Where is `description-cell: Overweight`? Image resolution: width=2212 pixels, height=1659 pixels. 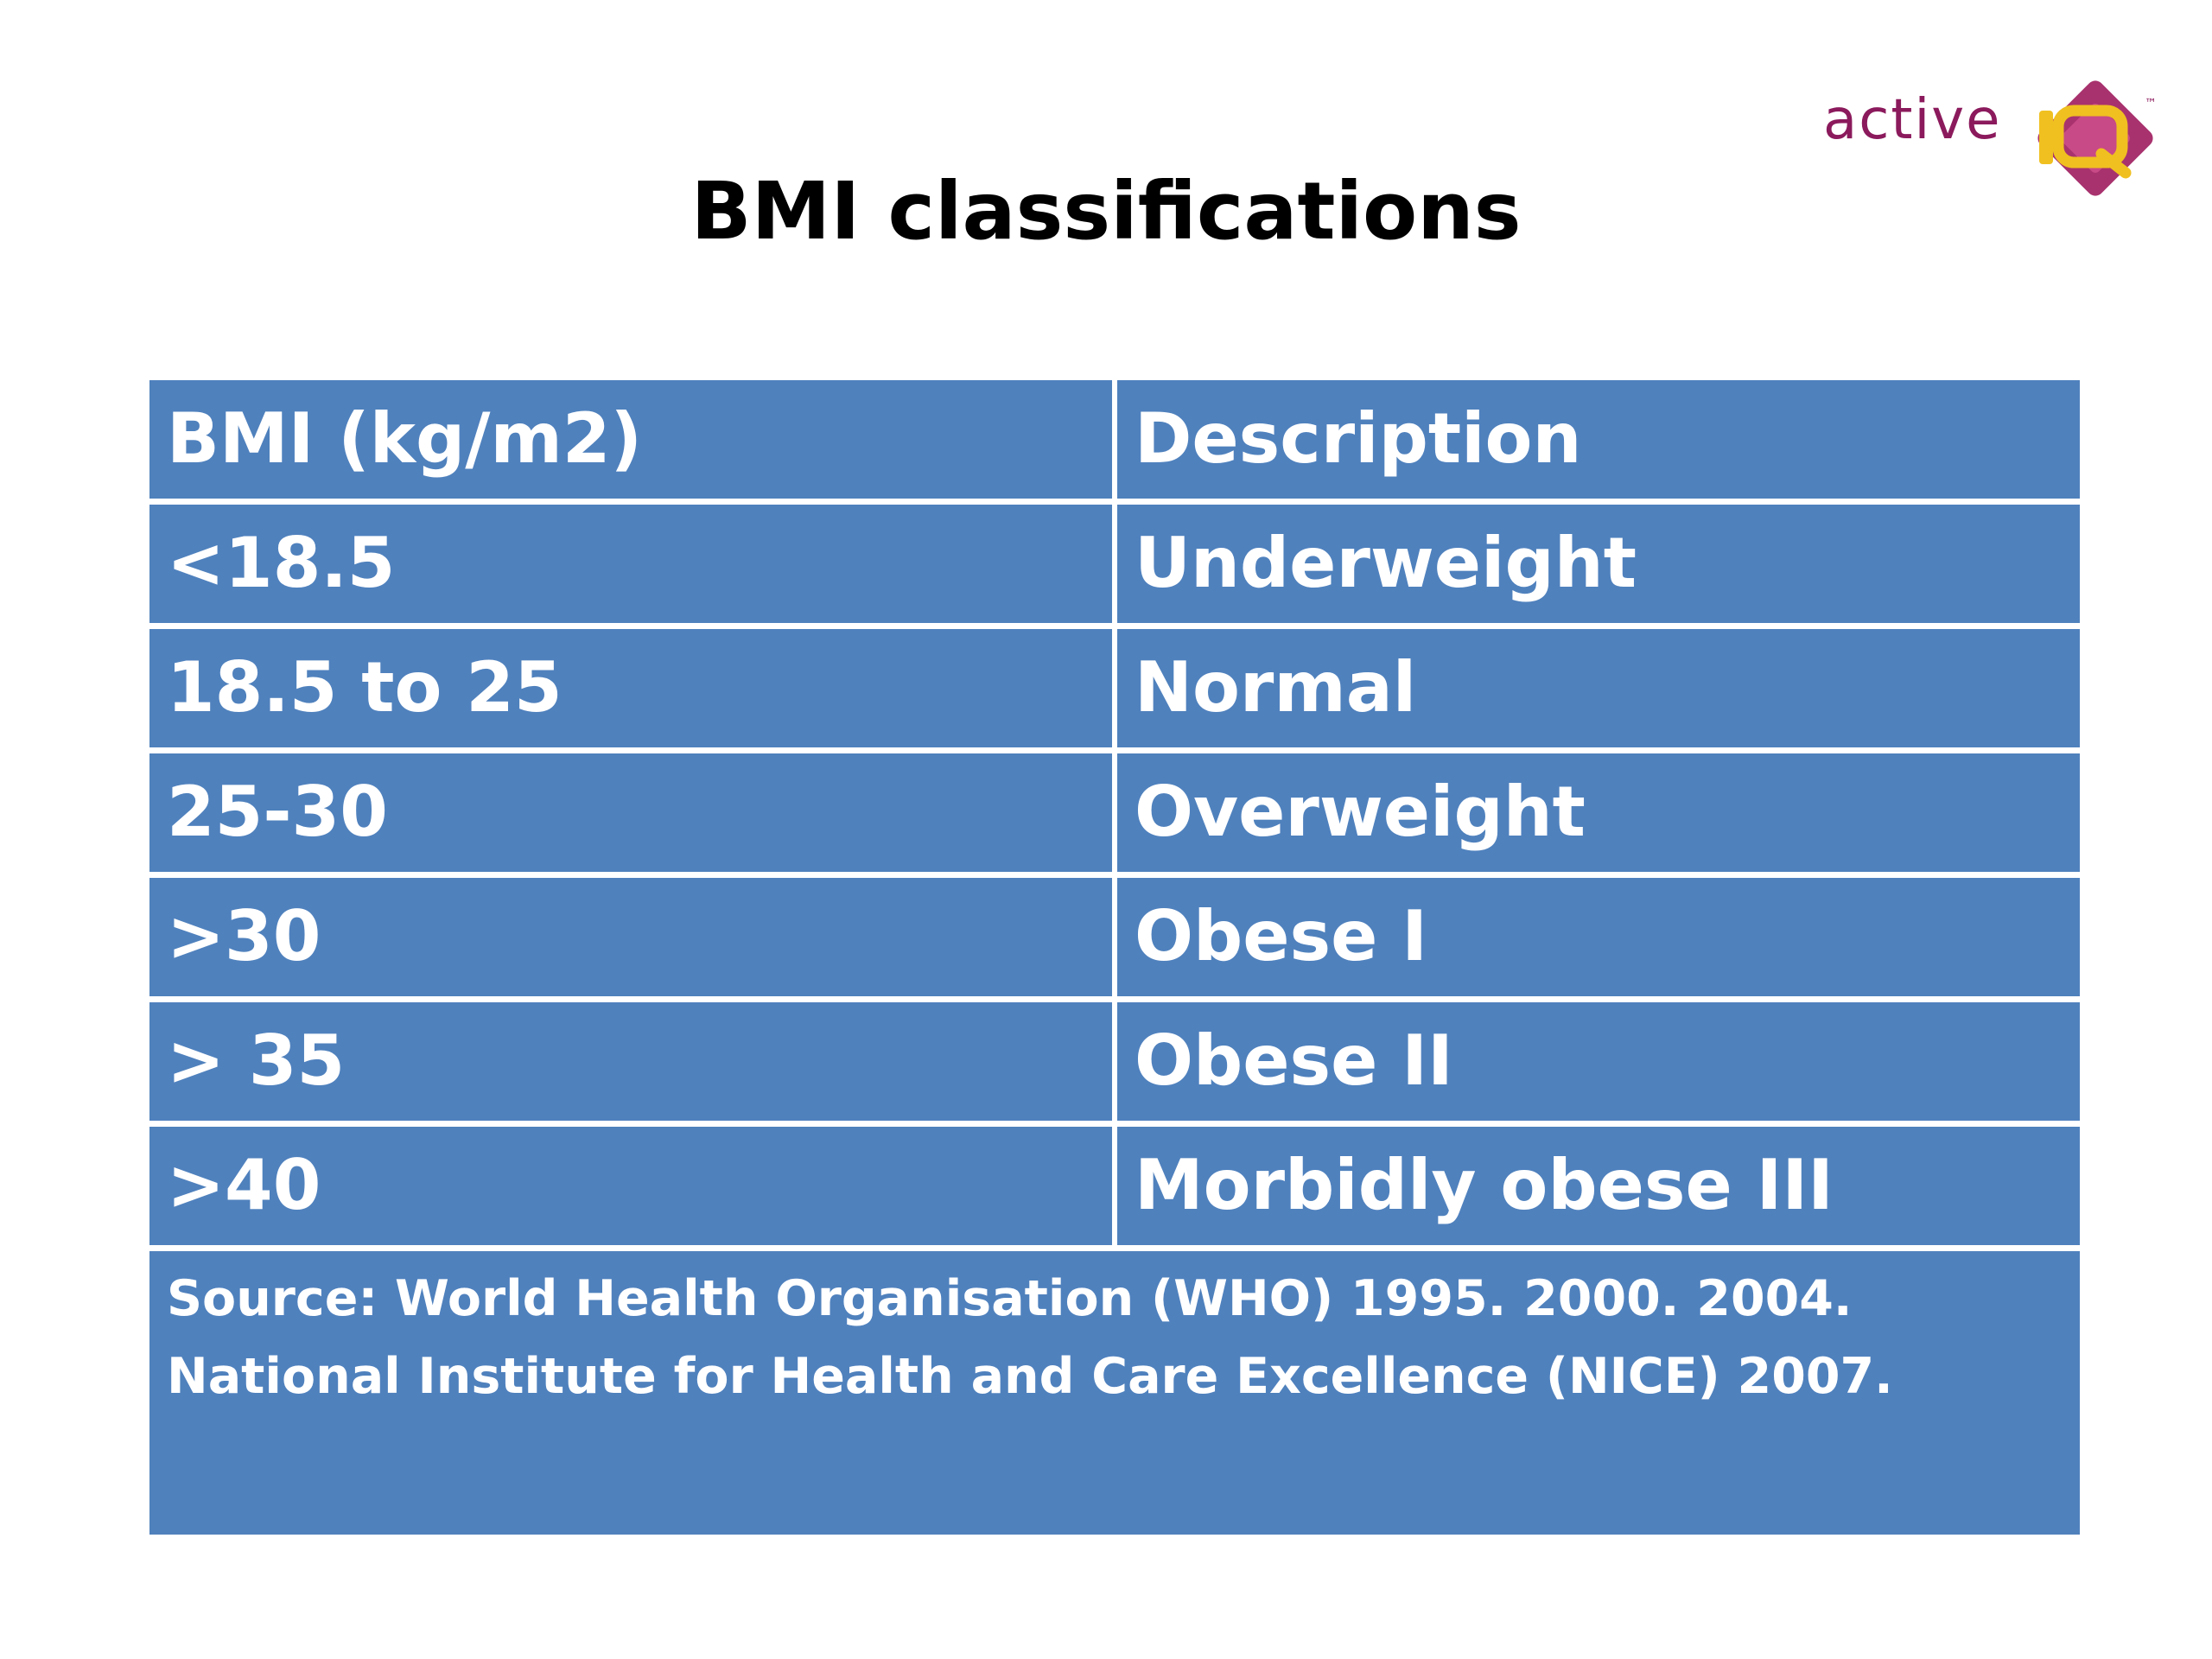
description-cell: Overweight is located at coordinates (1598, 812).